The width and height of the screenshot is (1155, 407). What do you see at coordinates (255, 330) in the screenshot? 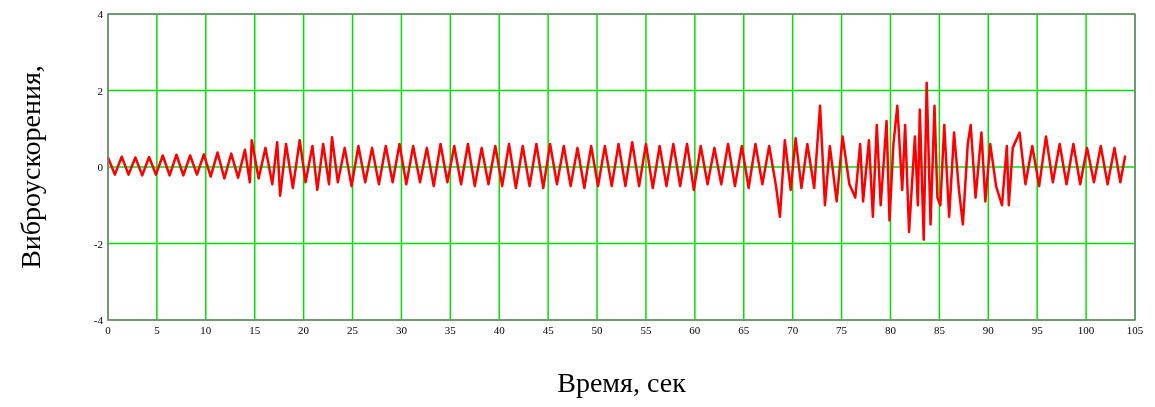
I see `x-tick-label: 15` at bounding box center [255, 330].